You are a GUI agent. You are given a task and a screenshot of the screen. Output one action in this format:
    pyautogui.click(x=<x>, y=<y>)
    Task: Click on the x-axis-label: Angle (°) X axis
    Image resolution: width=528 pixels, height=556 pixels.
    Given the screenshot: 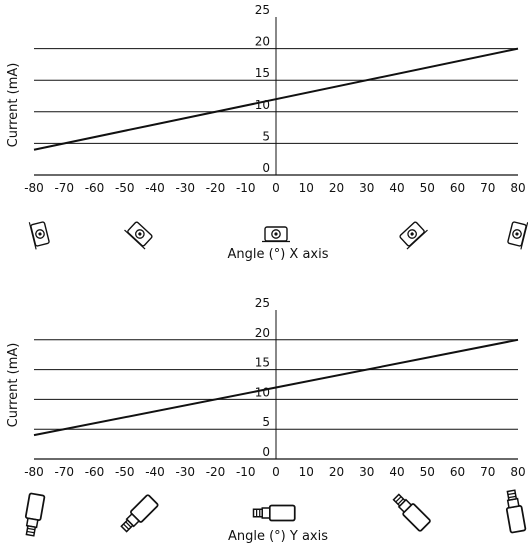 What is the action you would take?
    pyautogui.click(x=278, y=254)
    